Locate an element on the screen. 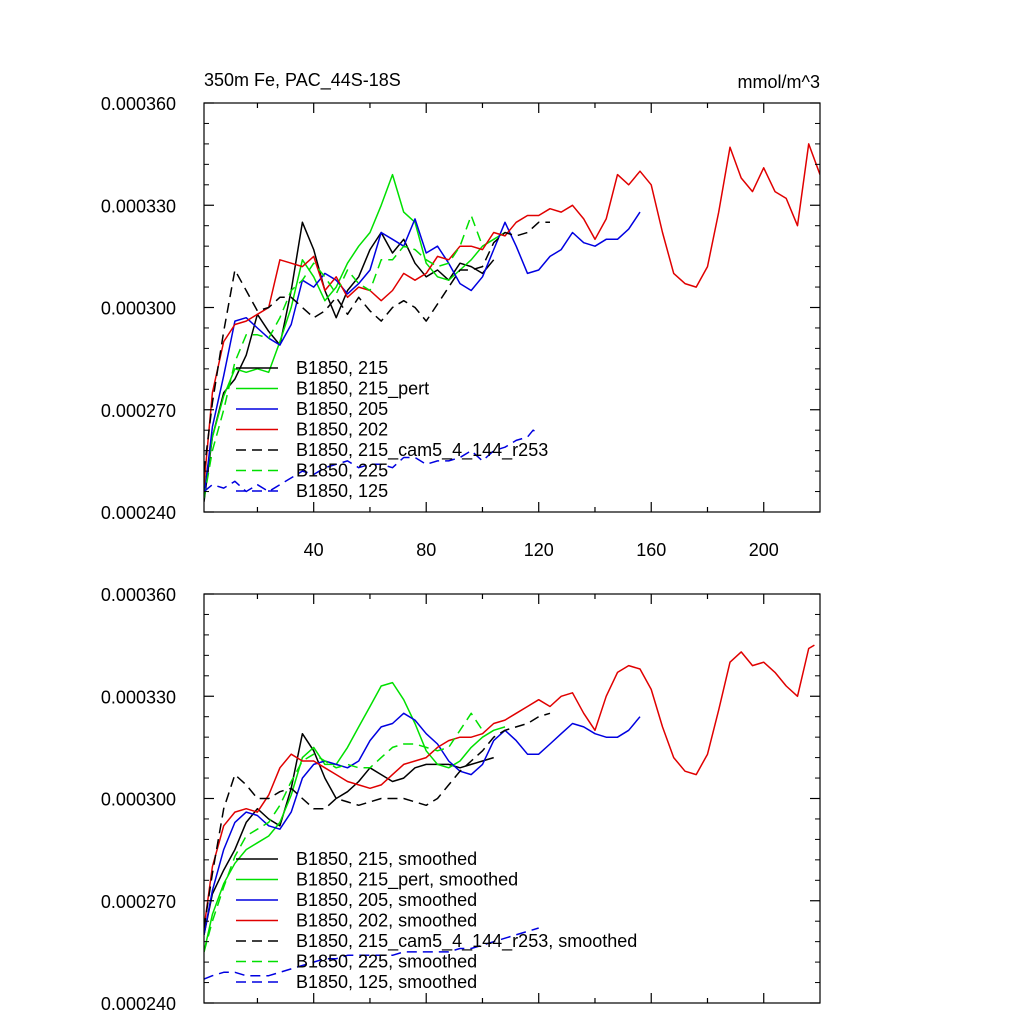  x-tick-label: 160 is located at coordinates (651, 550).